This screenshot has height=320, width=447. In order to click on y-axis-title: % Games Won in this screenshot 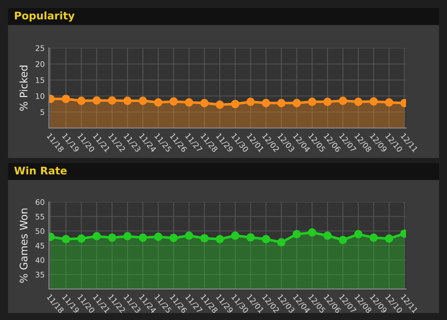, I will do `click(24, 245)`.